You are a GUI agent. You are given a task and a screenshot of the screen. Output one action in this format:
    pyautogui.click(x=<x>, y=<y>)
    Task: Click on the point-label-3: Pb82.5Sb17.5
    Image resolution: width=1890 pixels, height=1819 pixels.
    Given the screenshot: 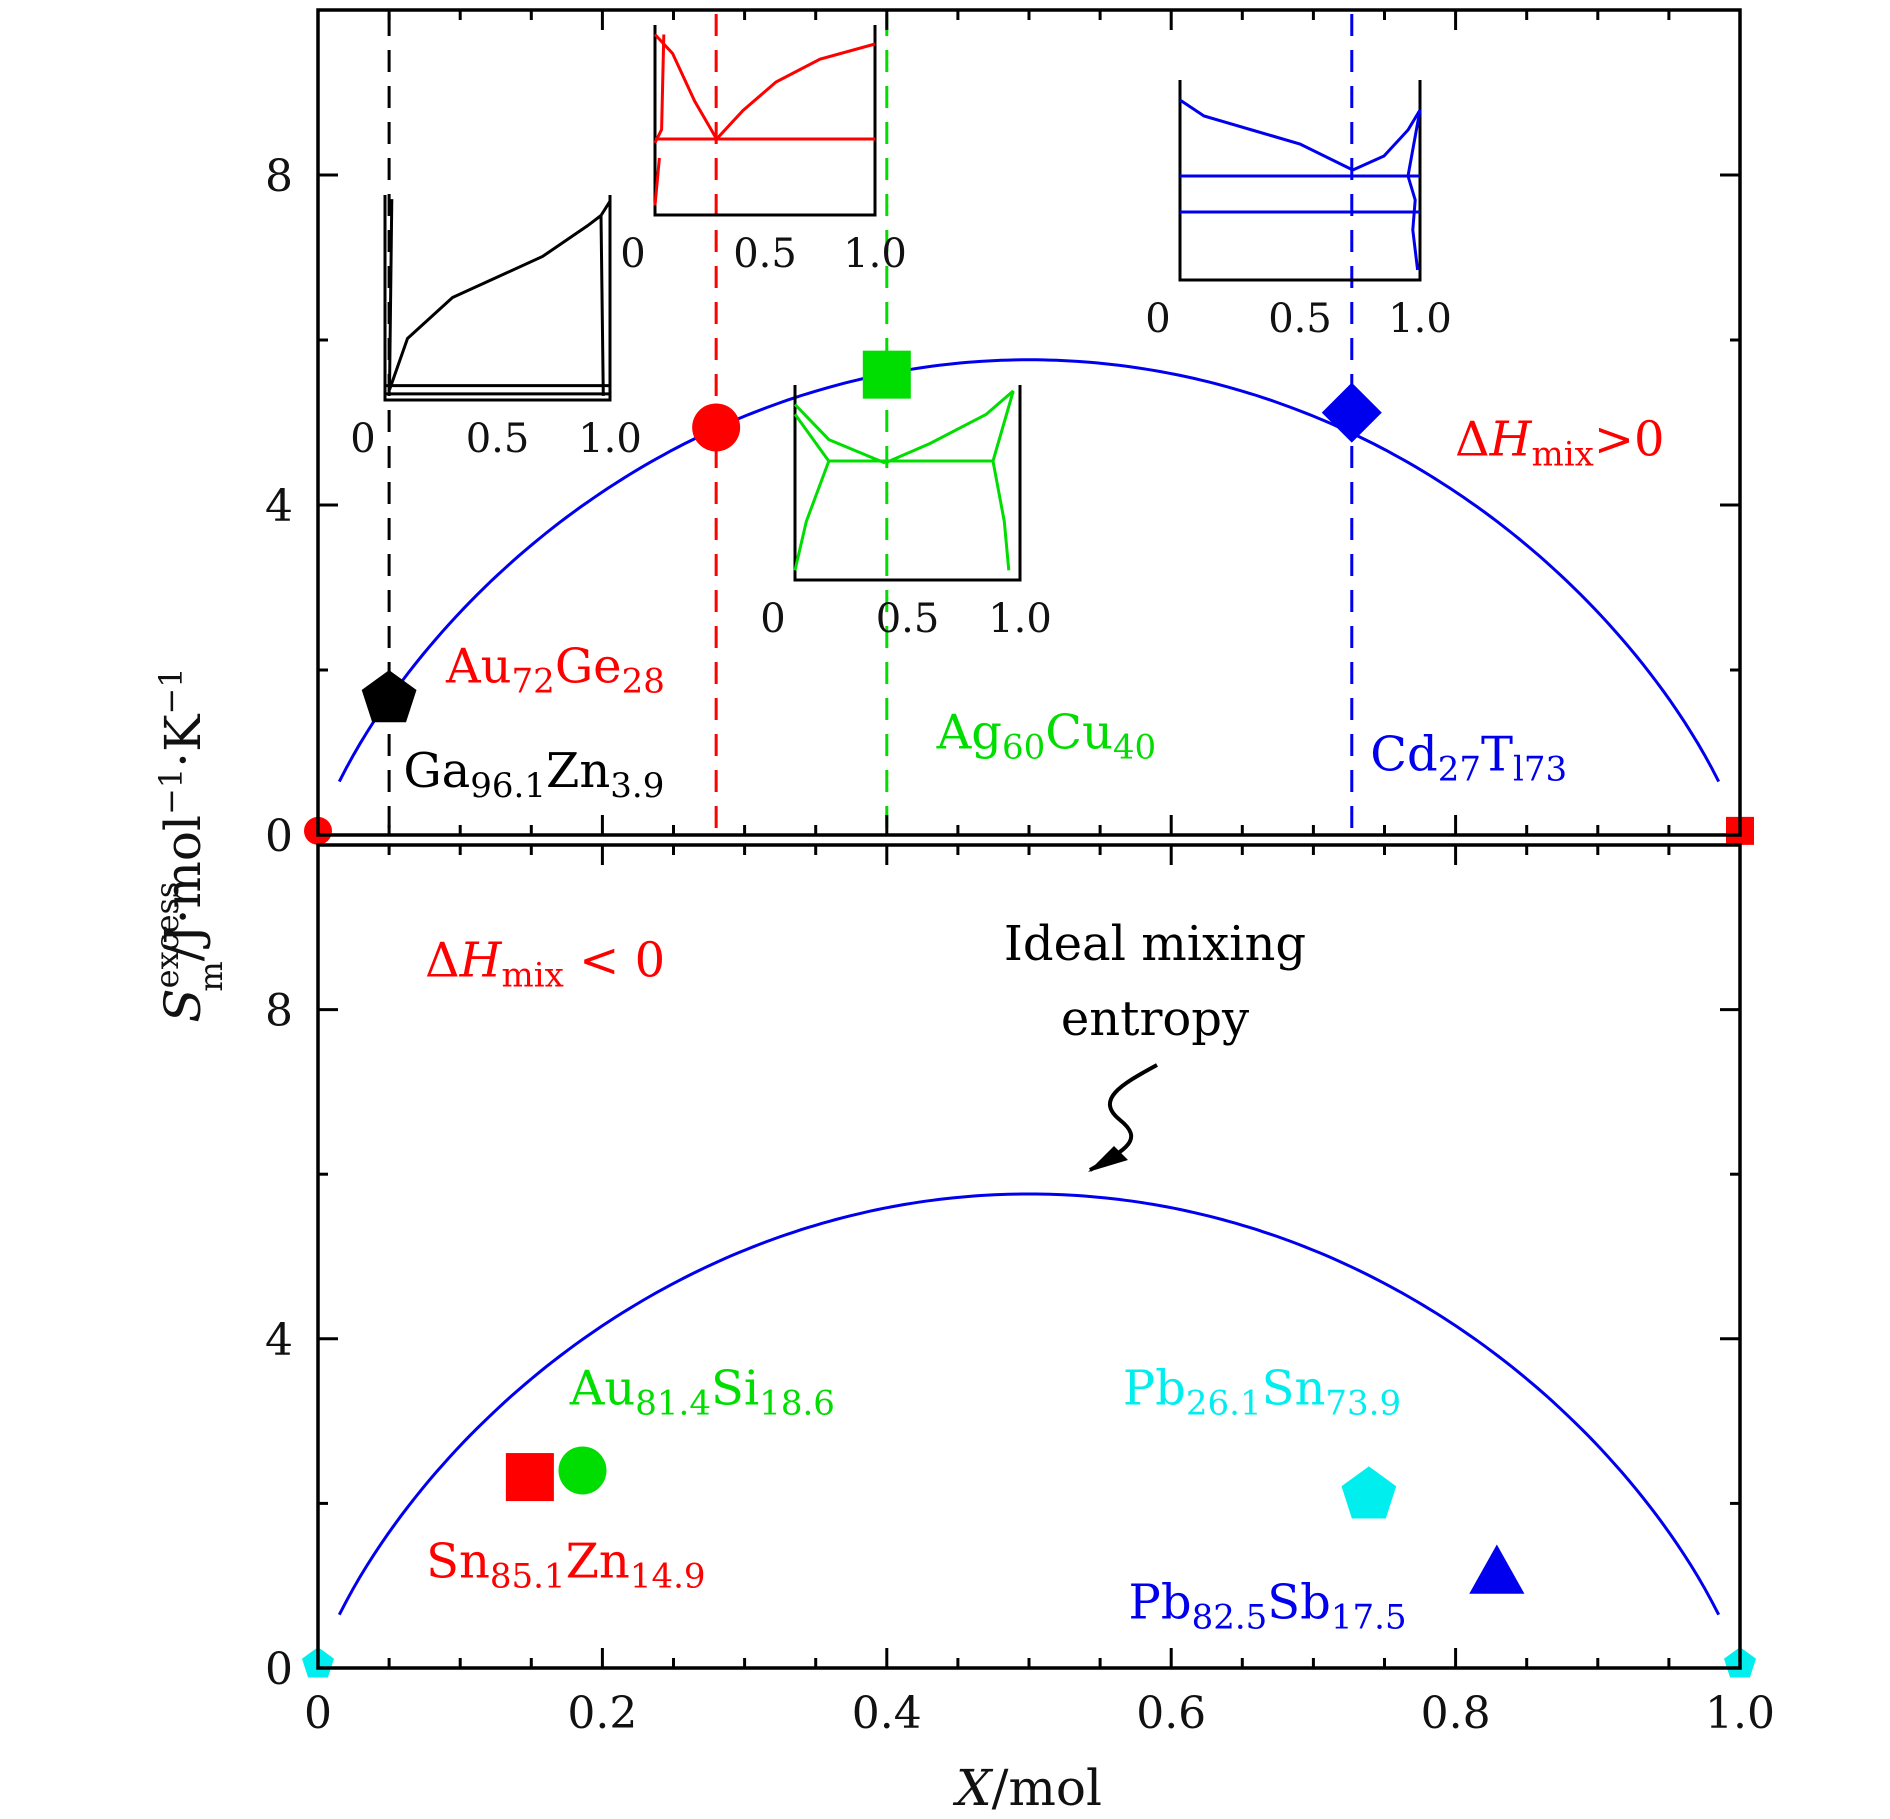 What is the action you would take?
    pyautogui.click(x=1268, y=1606)
    